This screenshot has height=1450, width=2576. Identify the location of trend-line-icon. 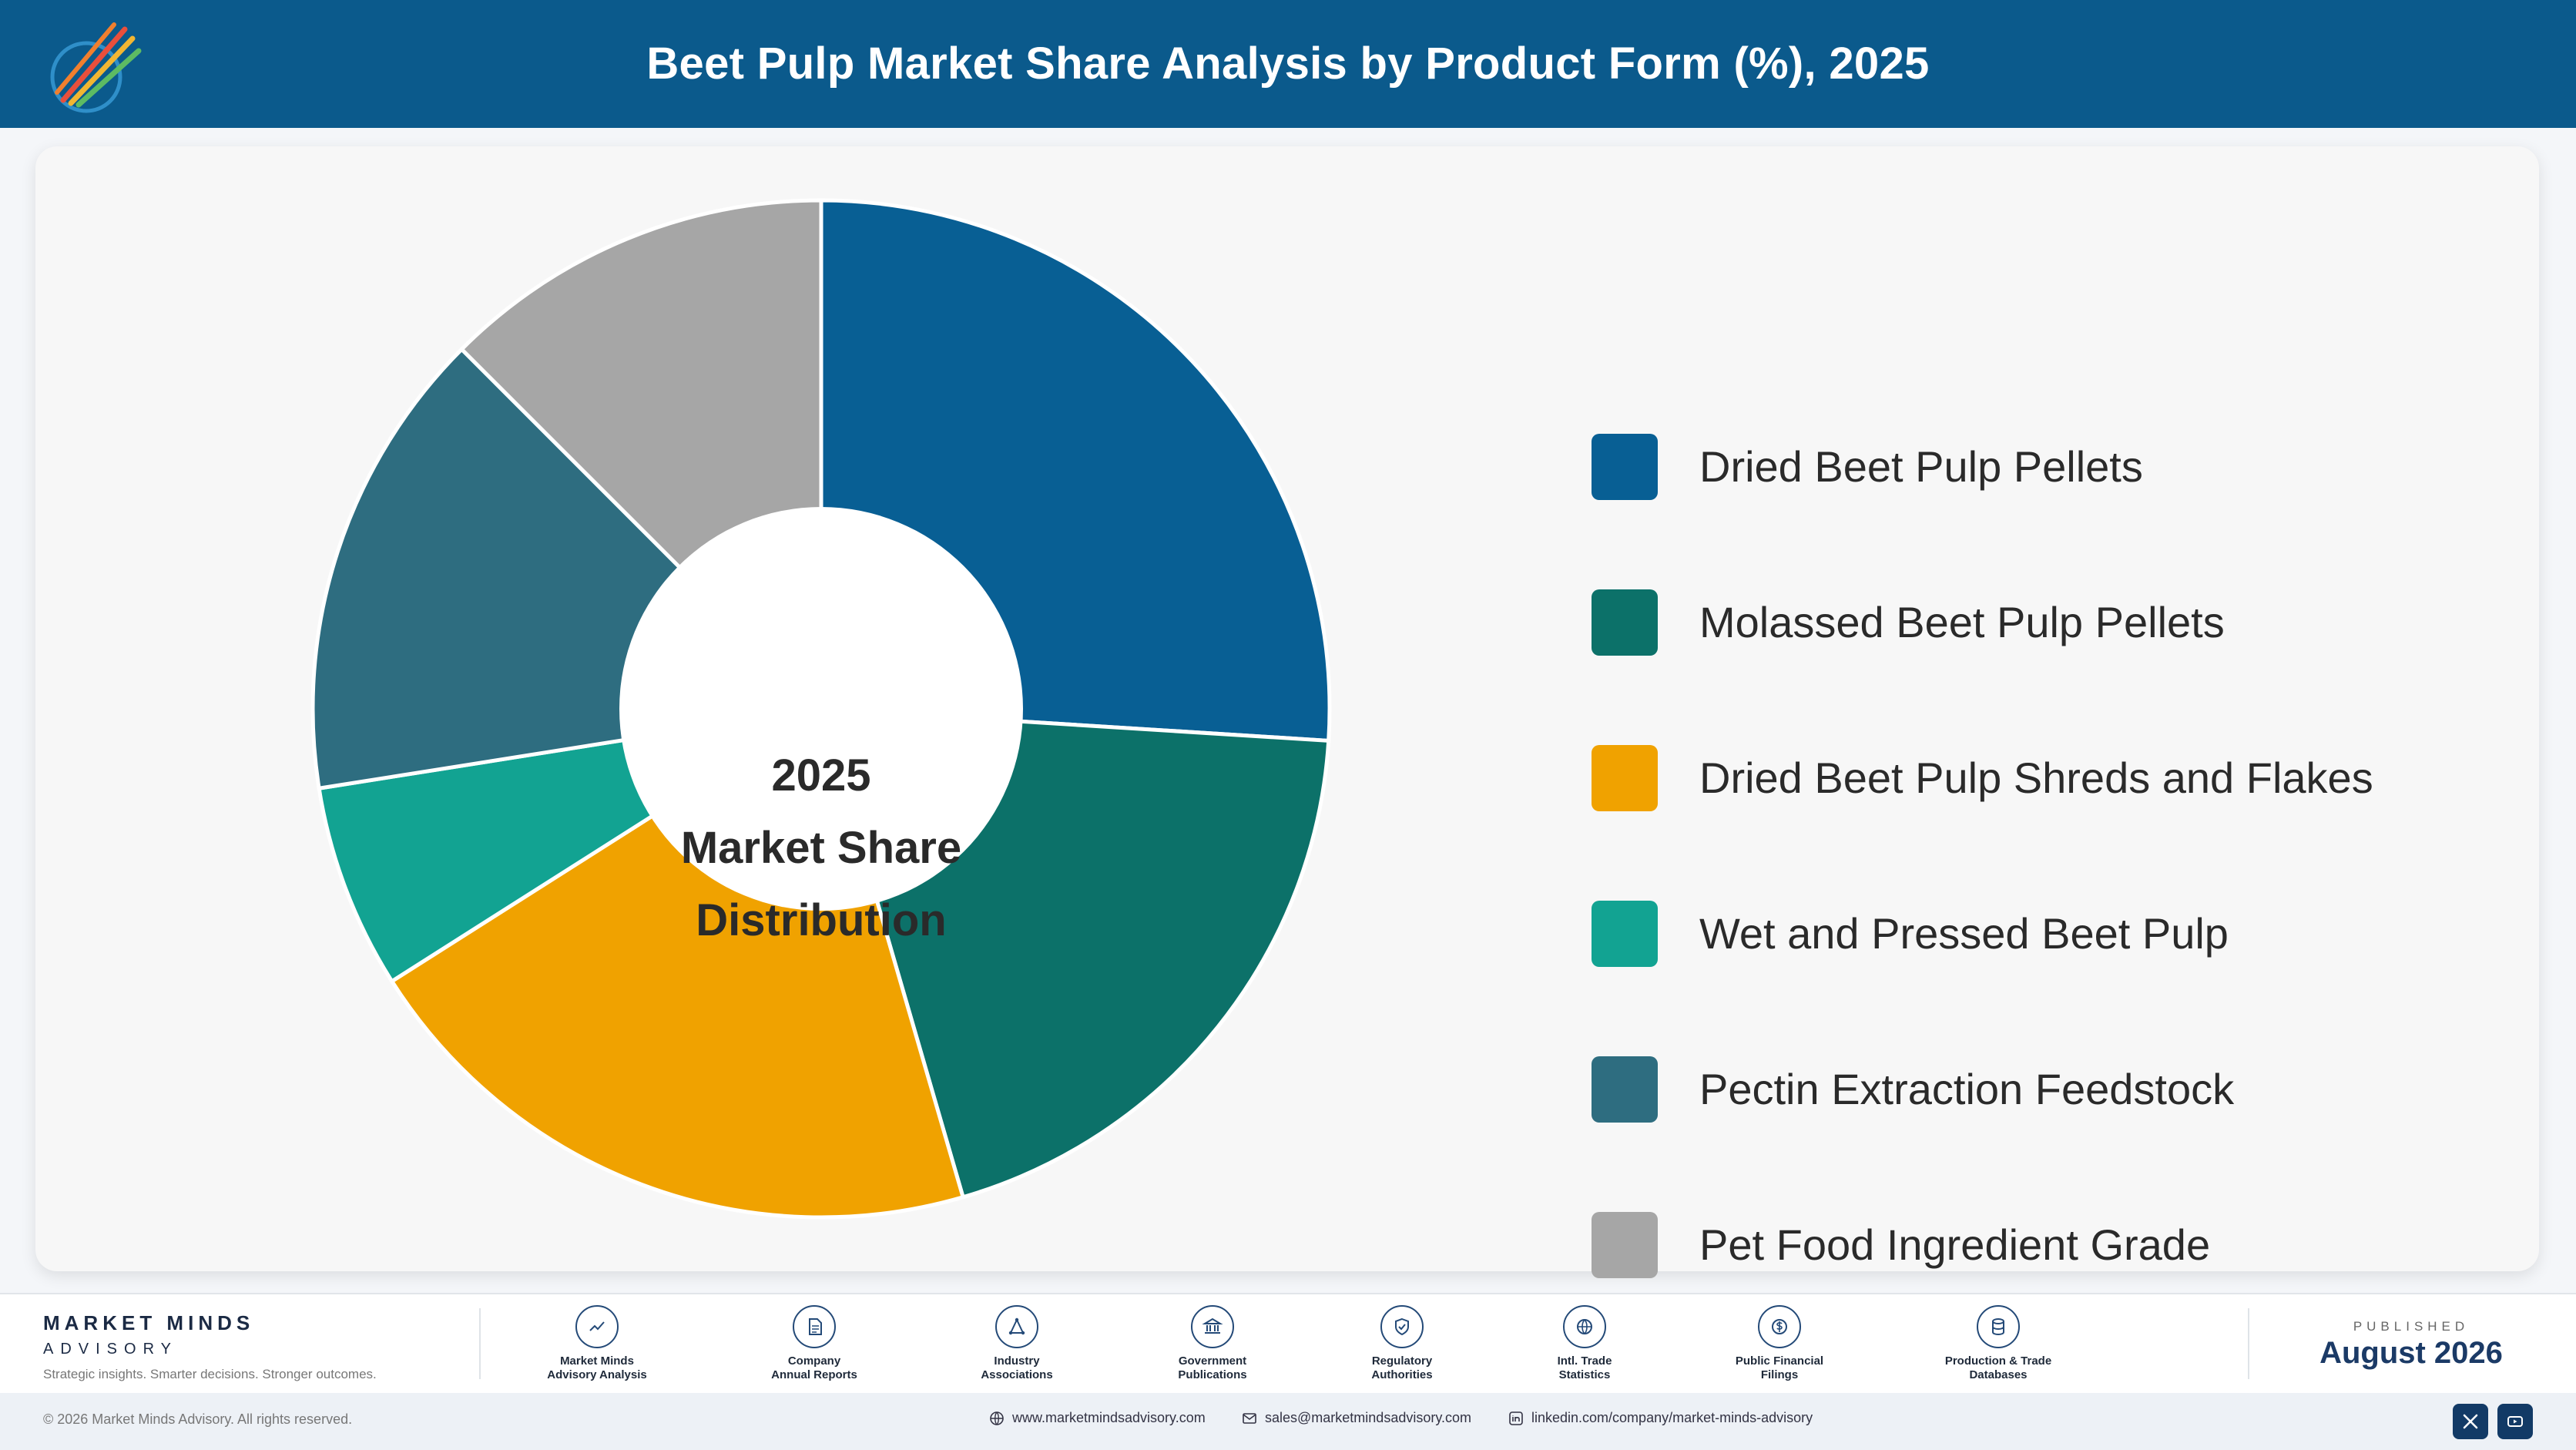
(597, 1326).